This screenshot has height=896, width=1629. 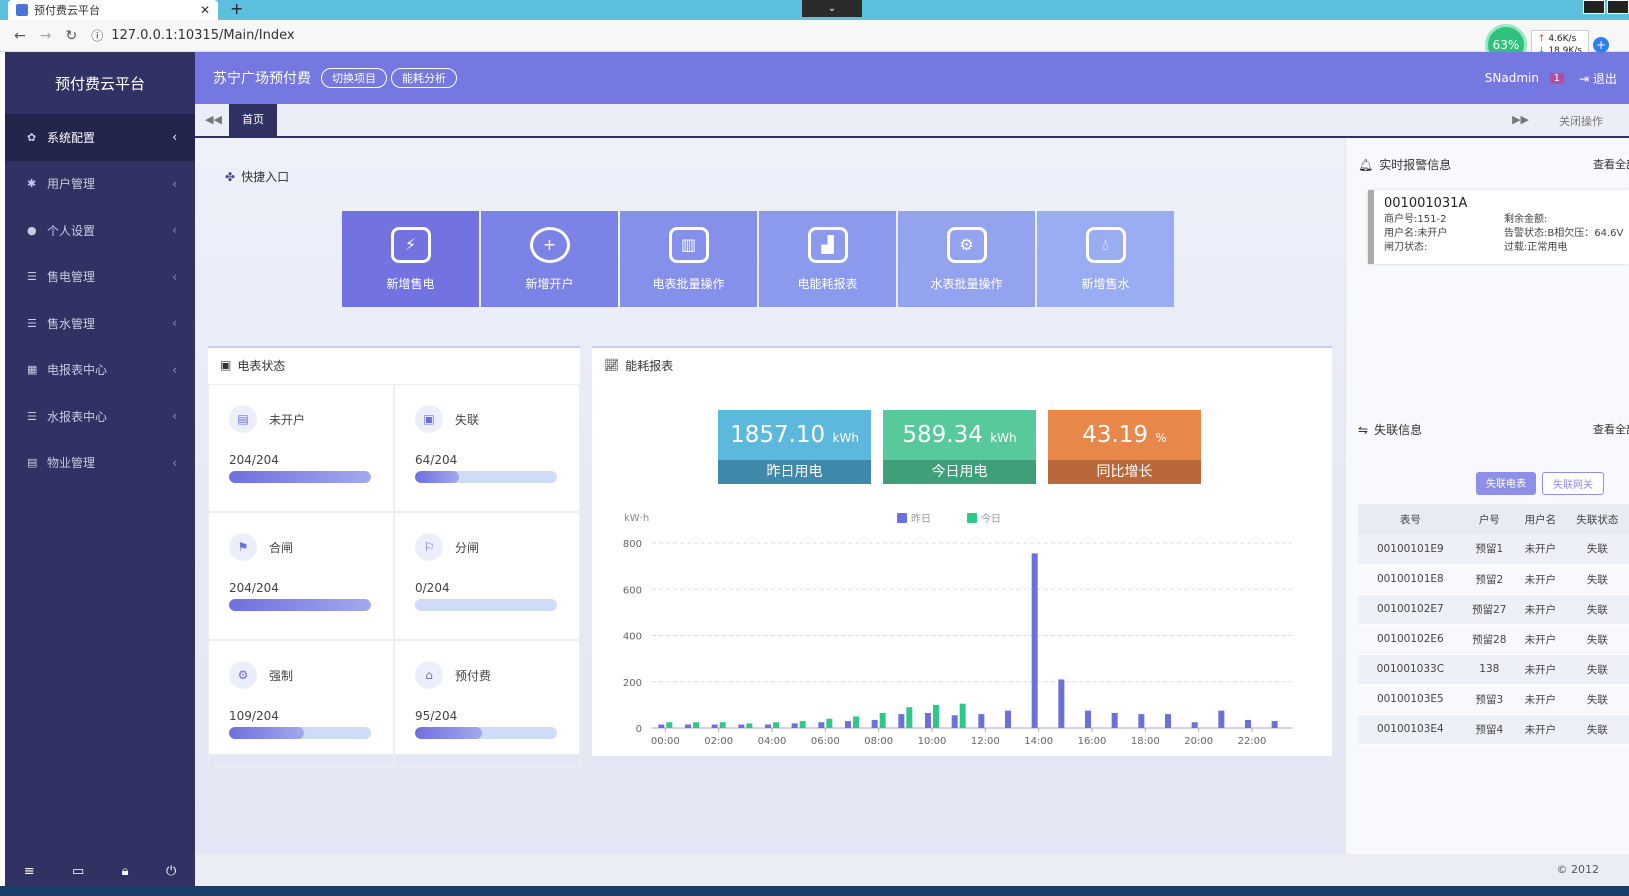 I want to click on menu-icon: ≡, so click(x=29, y=871).